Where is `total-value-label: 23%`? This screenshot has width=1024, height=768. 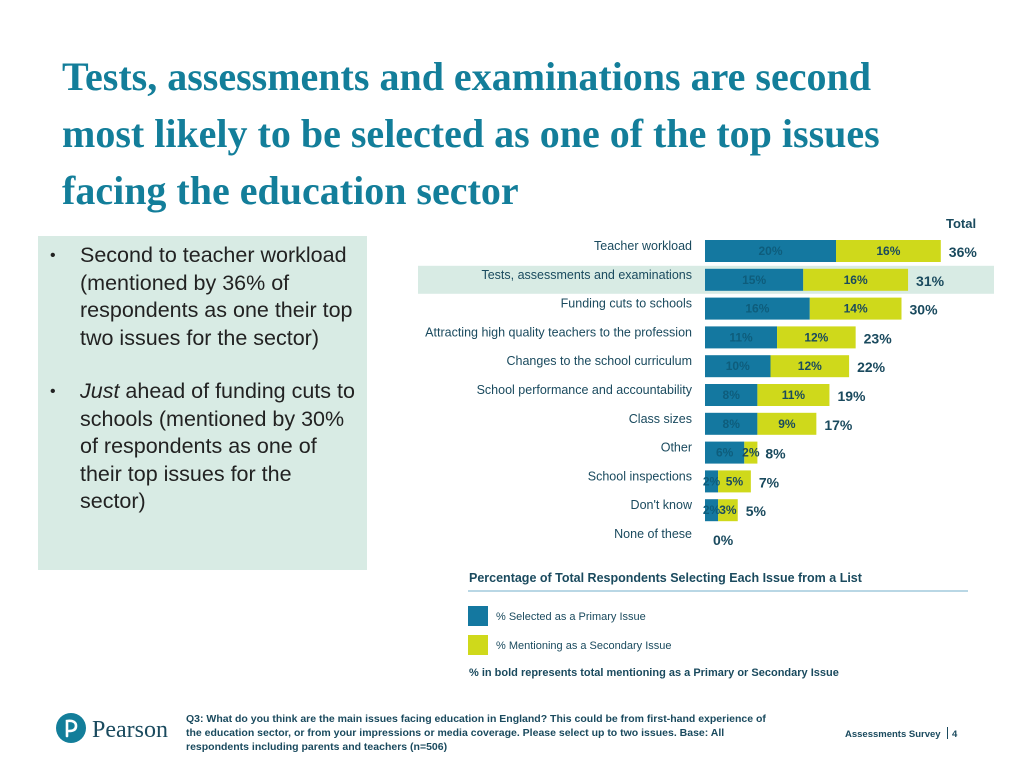
total-value-label: 23% is located at coordinates (878, 338).